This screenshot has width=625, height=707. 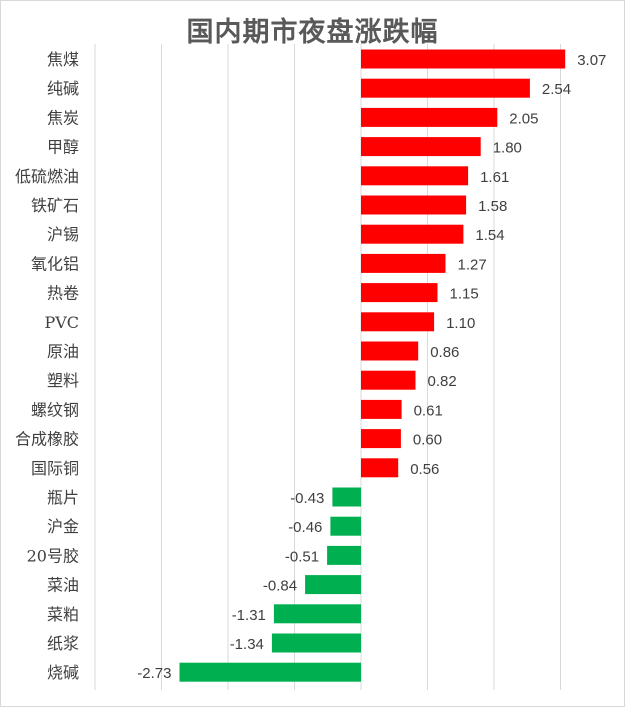 I want to click on value-label: 1.10, so click(x=460, y=323).